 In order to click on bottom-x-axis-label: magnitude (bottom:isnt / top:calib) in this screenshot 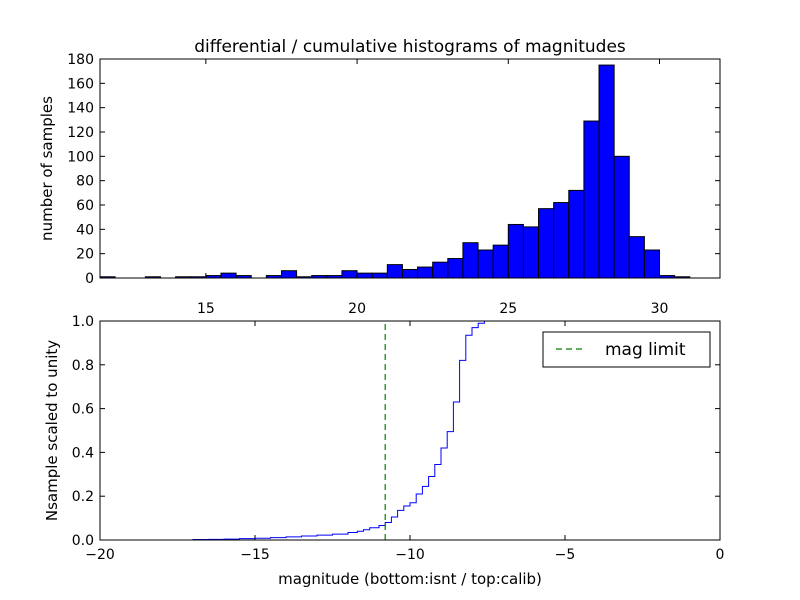, I will do `click(410, 579)`.